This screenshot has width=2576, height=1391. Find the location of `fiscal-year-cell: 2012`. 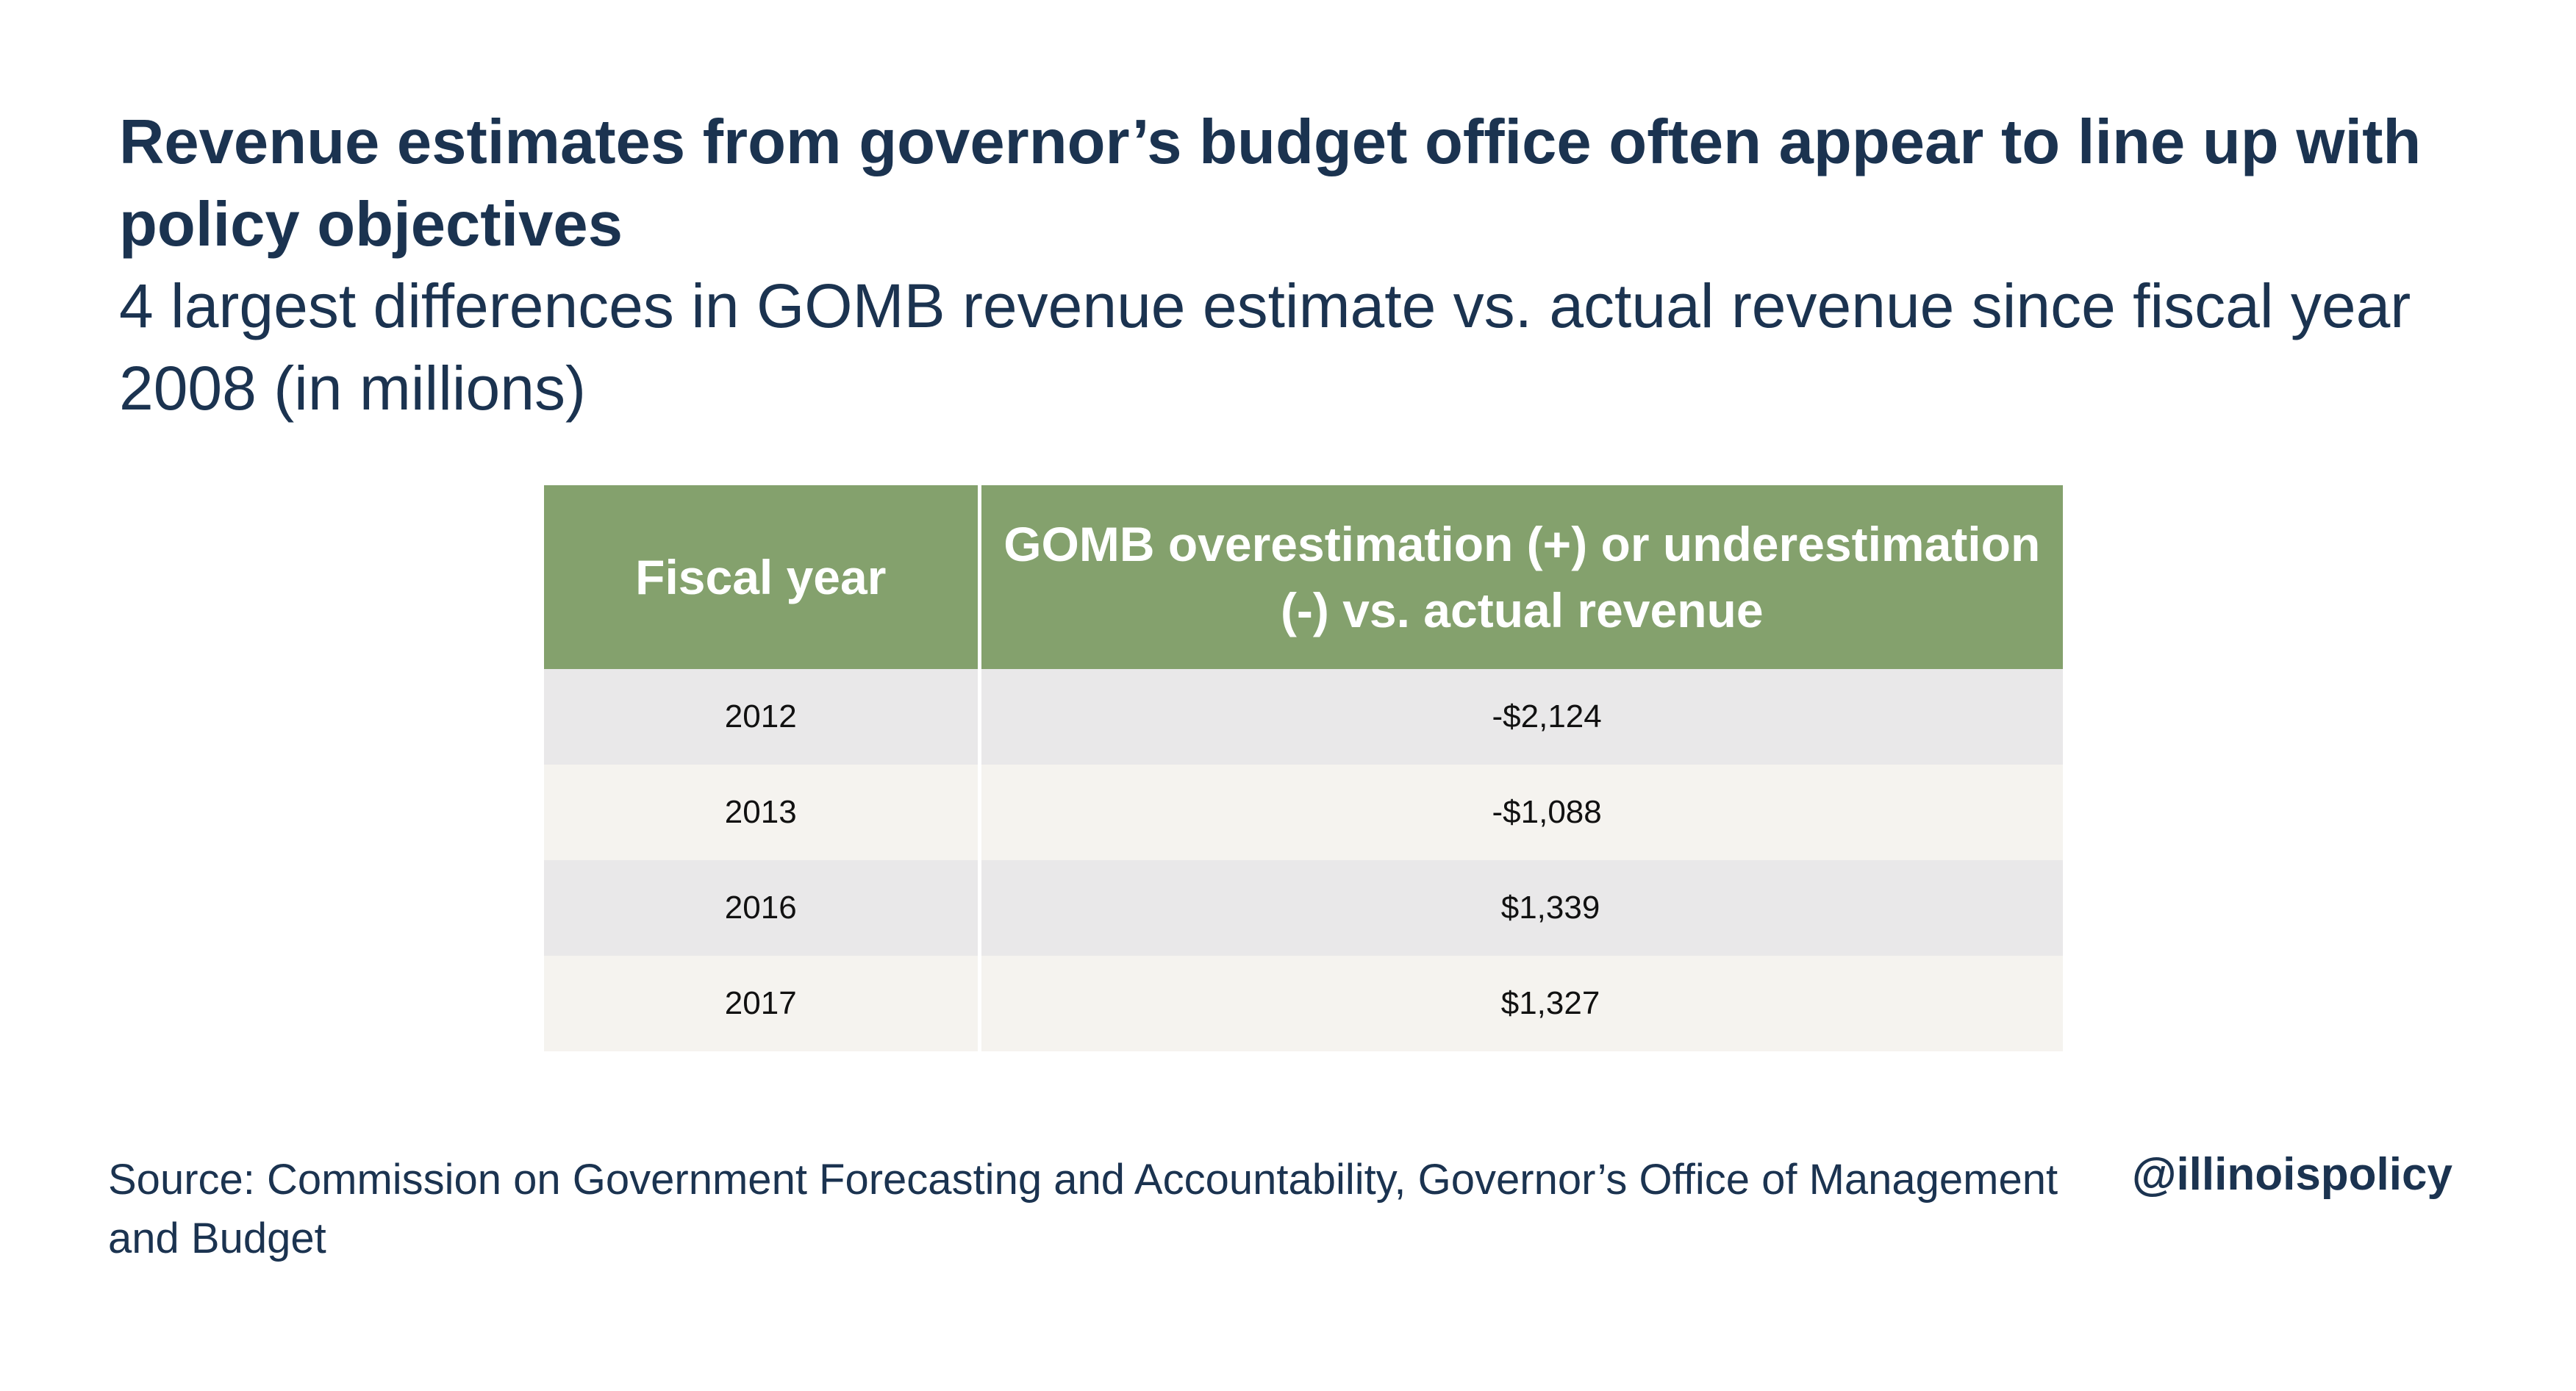

fiscal-year-cell: 2012 is located at coordinates (762, 717).